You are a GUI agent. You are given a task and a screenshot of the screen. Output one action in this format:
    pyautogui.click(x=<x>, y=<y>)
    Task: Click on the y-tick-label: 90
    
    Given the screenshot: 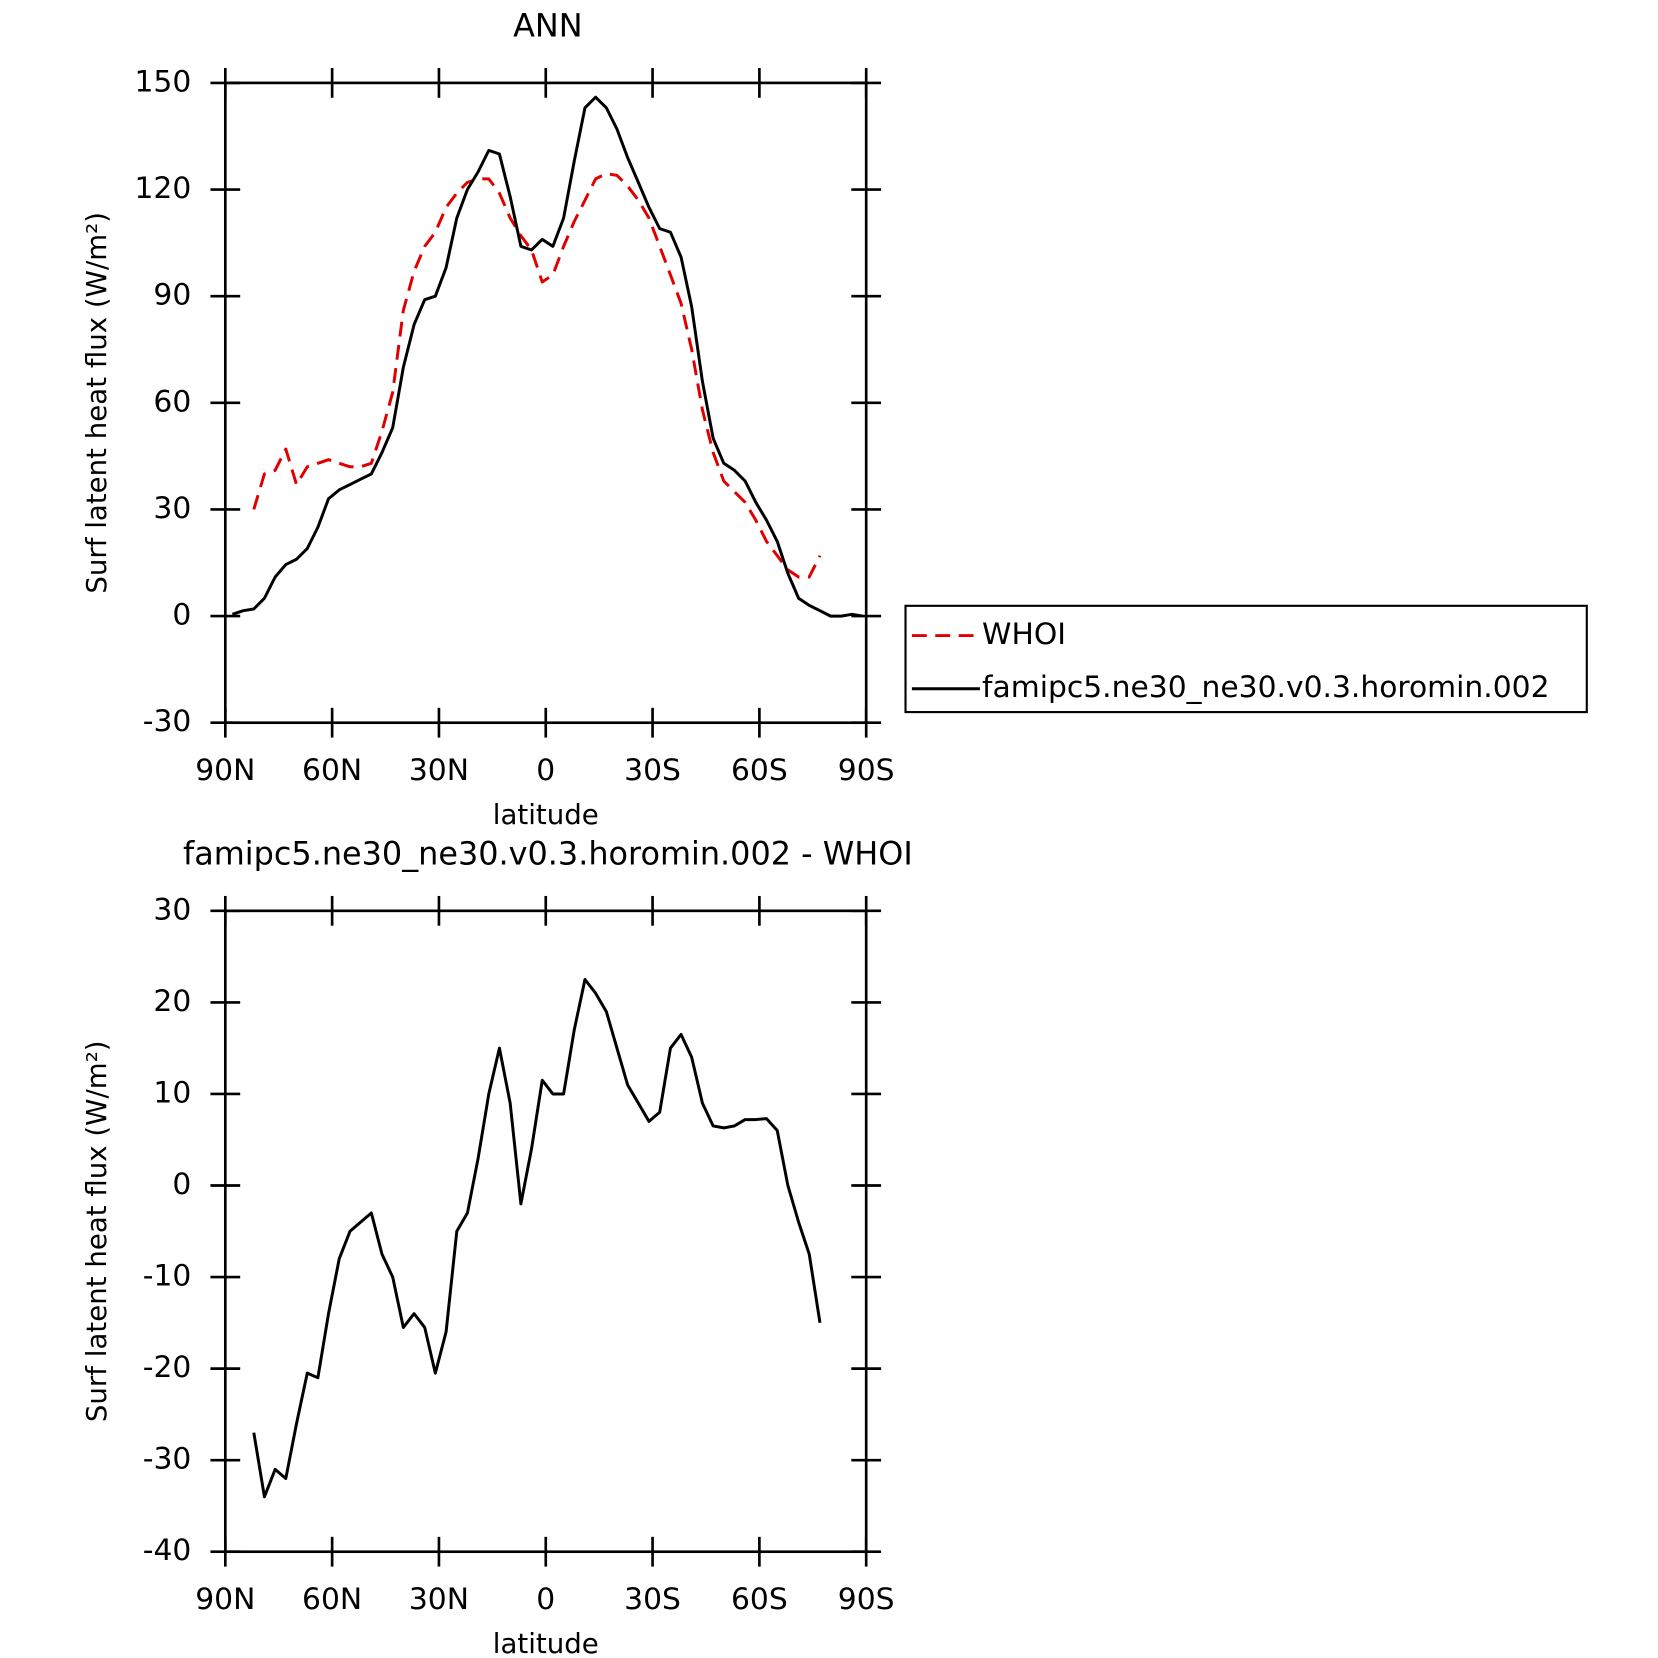 What is the action you would take?
    pyautogui.click(x=172, y=295)
    